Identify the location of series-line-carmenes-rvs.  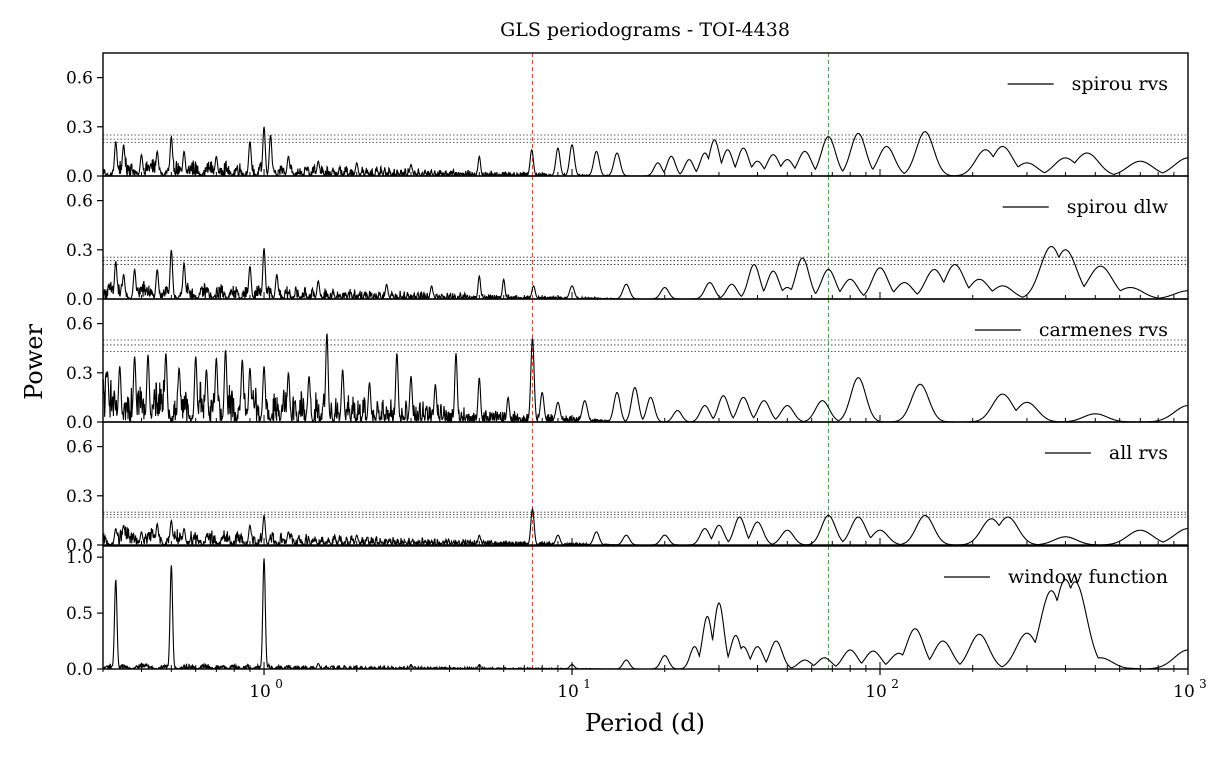
(645, 377).